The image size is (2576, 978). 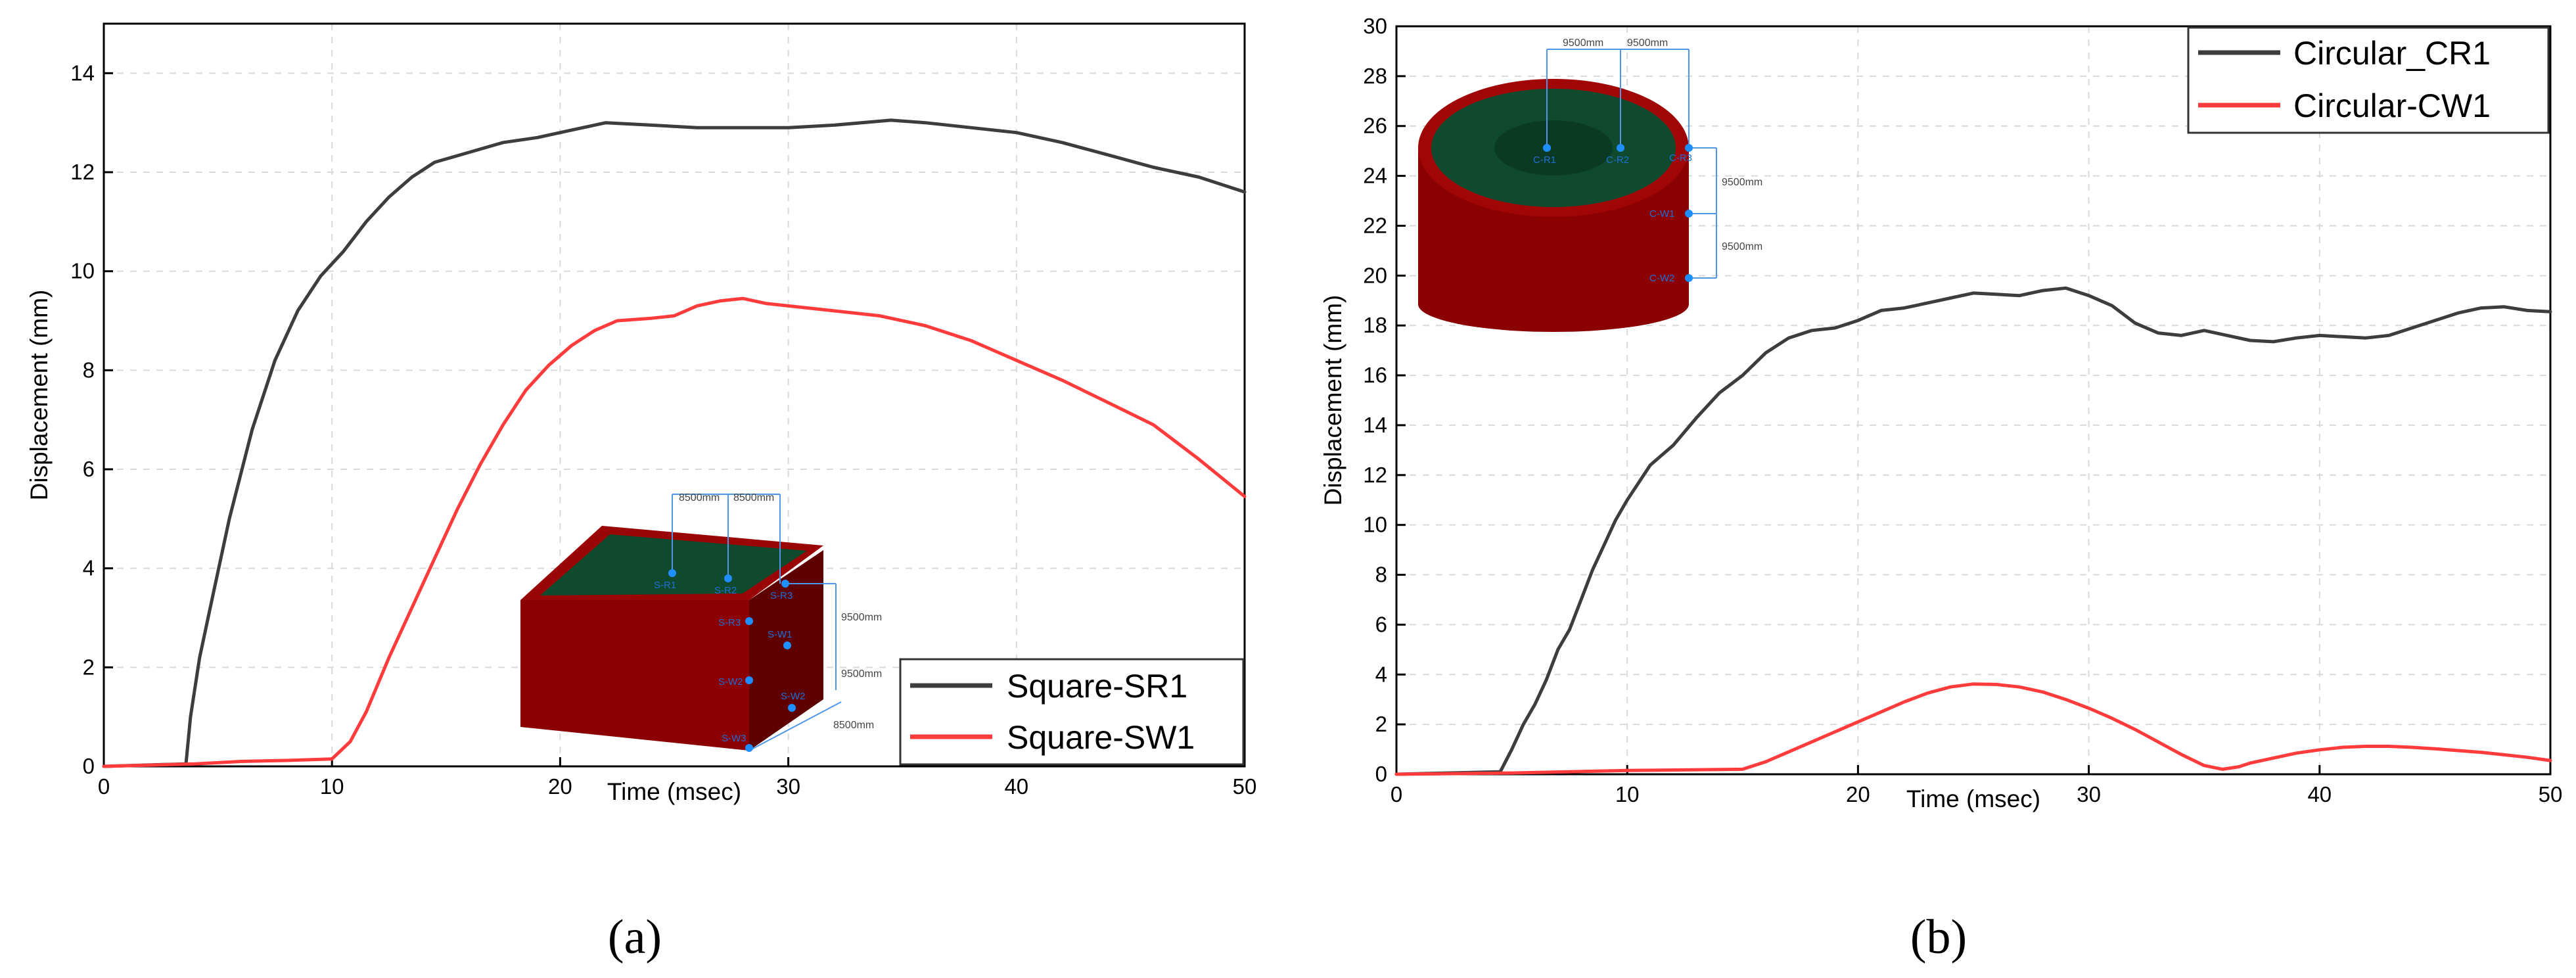 I want to click on series-line-circular-cw1, so click(x=1973, y=729).